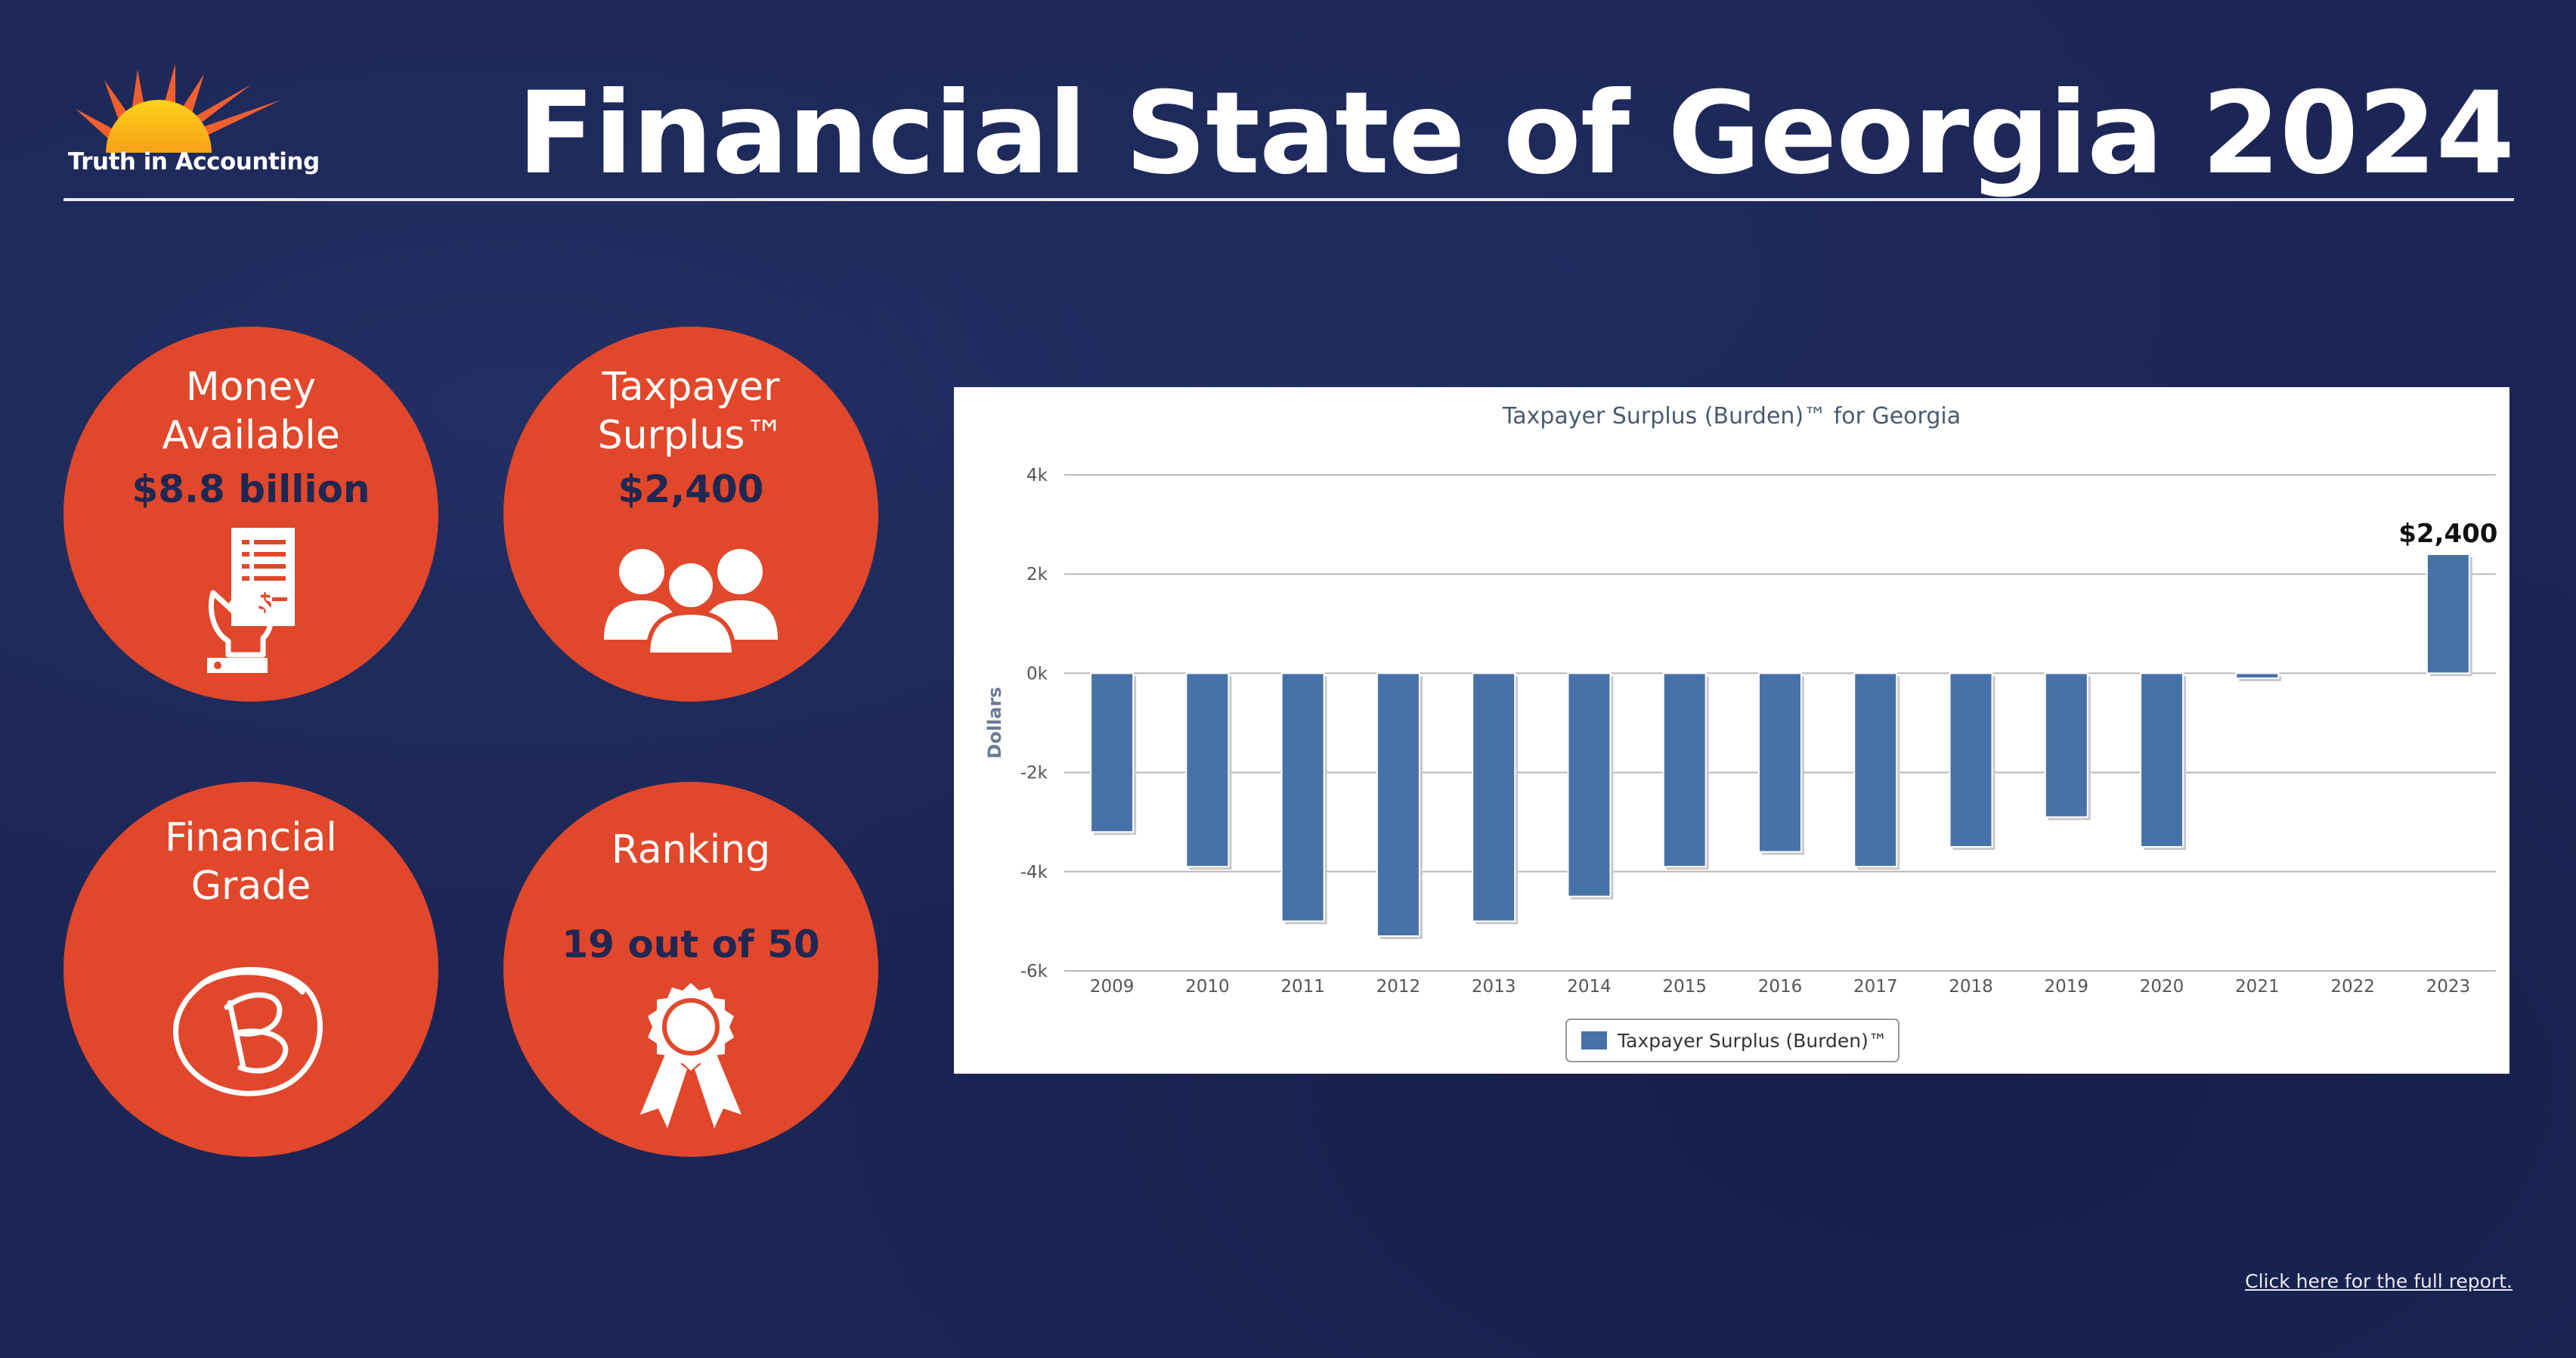 The height and width of the screenshot is (1358, 2576). Describe the element at coordinates (1780, 987) in the screenshot. I see `x-tick-label: 2016` at that location.